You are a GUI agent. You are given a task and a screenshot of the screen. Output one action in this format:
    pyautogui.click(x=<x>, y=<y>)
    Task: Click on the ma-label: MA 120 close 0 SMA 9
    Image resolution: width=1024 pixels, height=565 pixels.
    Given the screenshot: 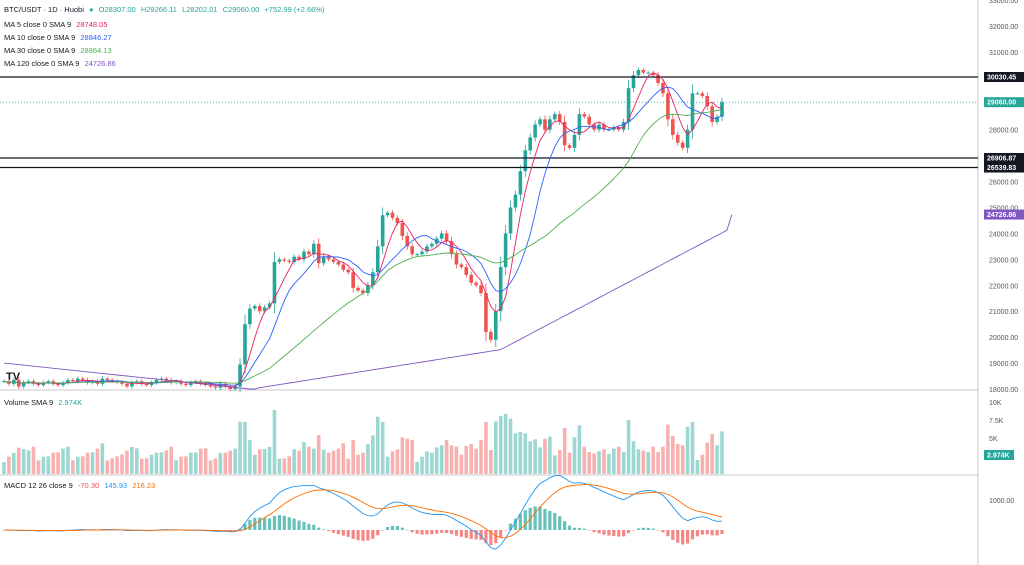 What is the action you would take?
    pyautogui.click(x=42, y=63)
    